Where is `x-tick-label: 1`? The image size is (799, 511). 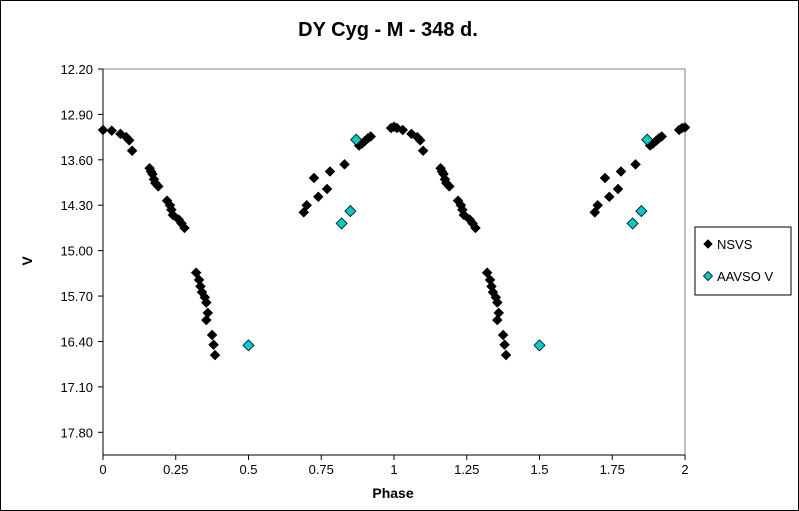
x-tick-label: 1 is located at coordinates (393, 469).